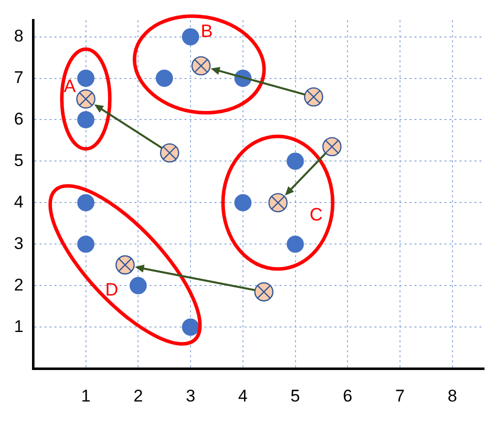 The image size is (494, 427). Describe the element at coordinates (86, 396) in the screenshot. I see `x-tick-label: 1` at that location.